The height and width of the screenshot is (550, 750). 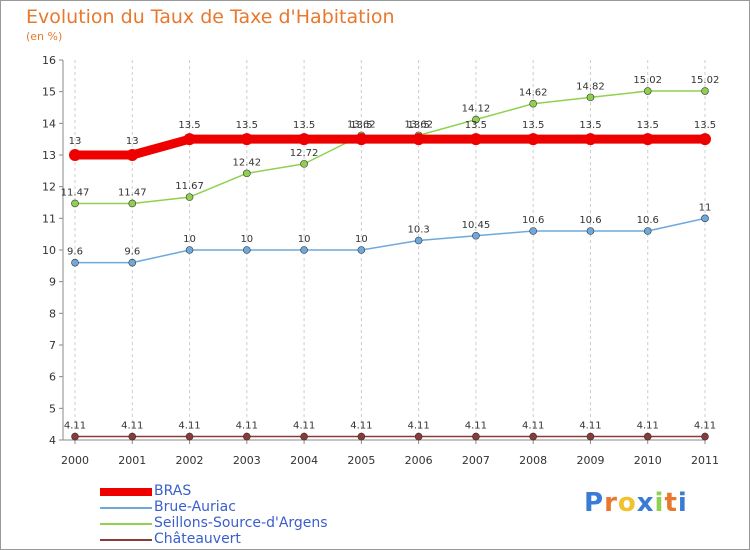 I want to click on data-label-2: 12.72, so click(x=304, y=153).